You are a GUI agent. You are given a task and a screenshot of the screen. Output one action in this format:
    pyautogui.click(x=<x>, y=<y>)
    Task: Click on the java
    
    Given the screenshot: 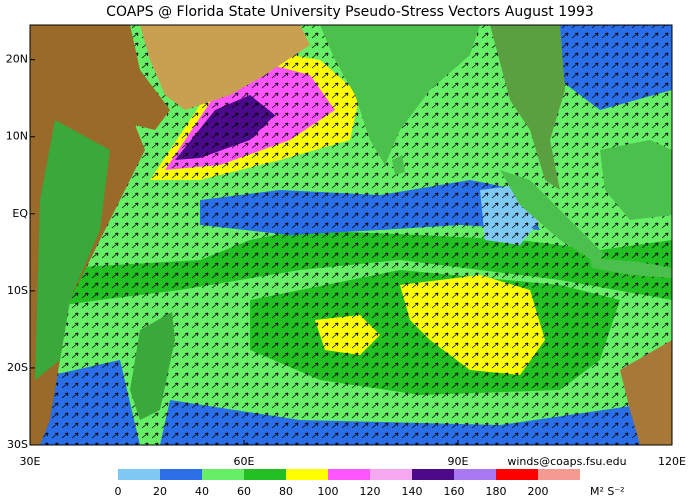 What is the action you would take?
    pyautogui.click(x=631, y=268)
    